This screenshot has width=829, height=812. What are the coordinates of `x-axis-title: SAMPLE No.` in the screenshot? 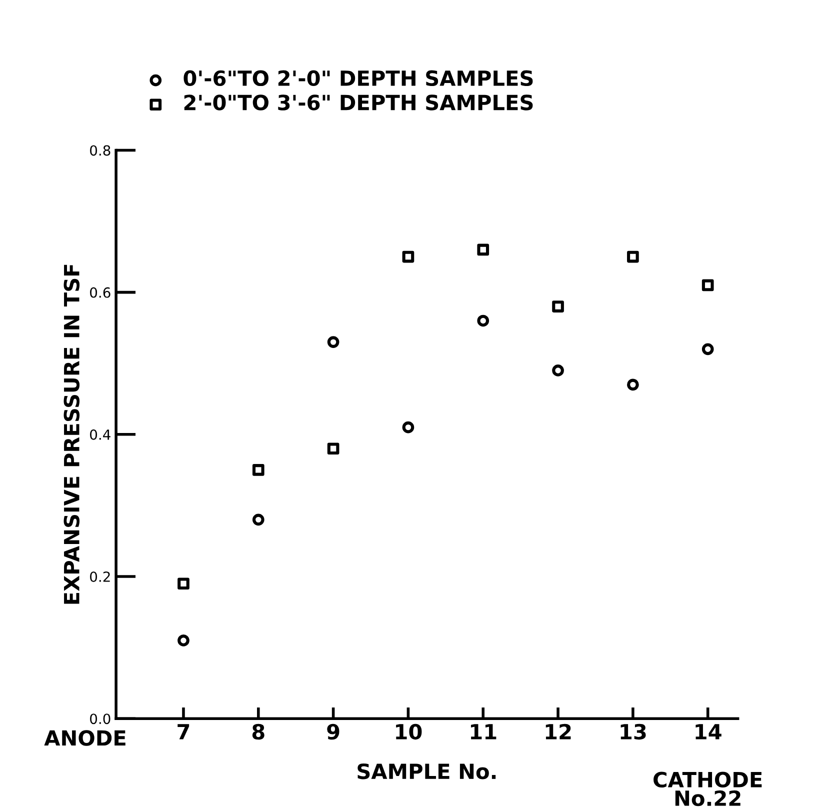 It's located at (427, 771).